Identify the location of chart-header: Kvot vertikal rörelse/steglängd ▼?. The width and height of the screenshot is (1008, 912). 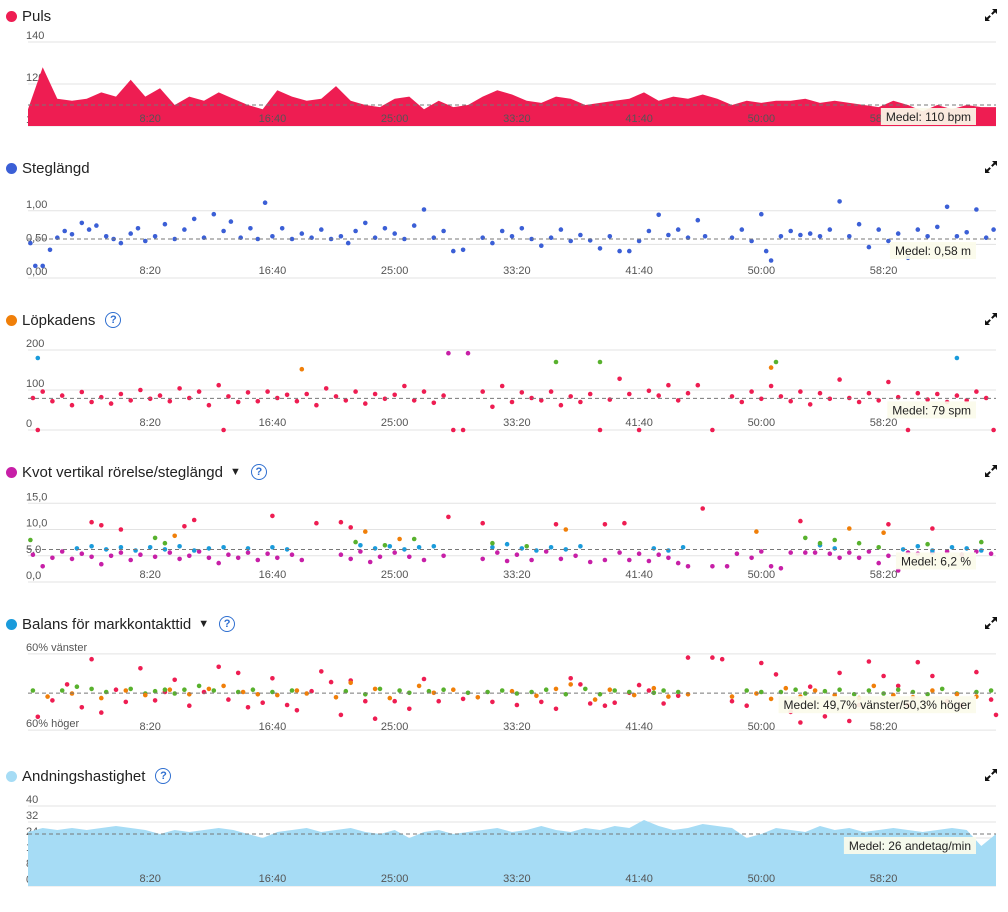
(136, 472).